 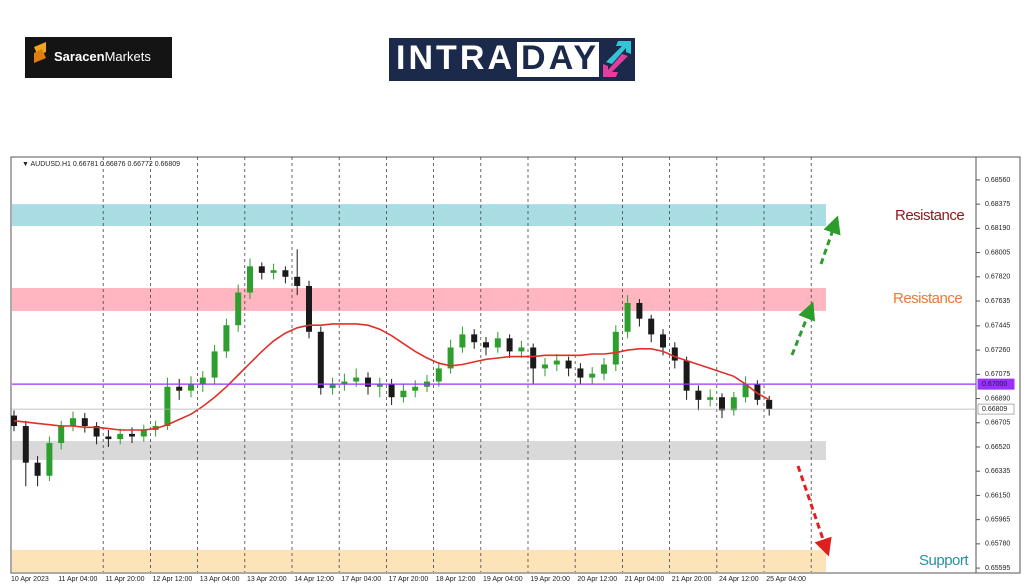 What do you see at coordinates (558, 58) in the screenshot?
I see `banner-part-2: DAY` at bounding box center [558, 58].